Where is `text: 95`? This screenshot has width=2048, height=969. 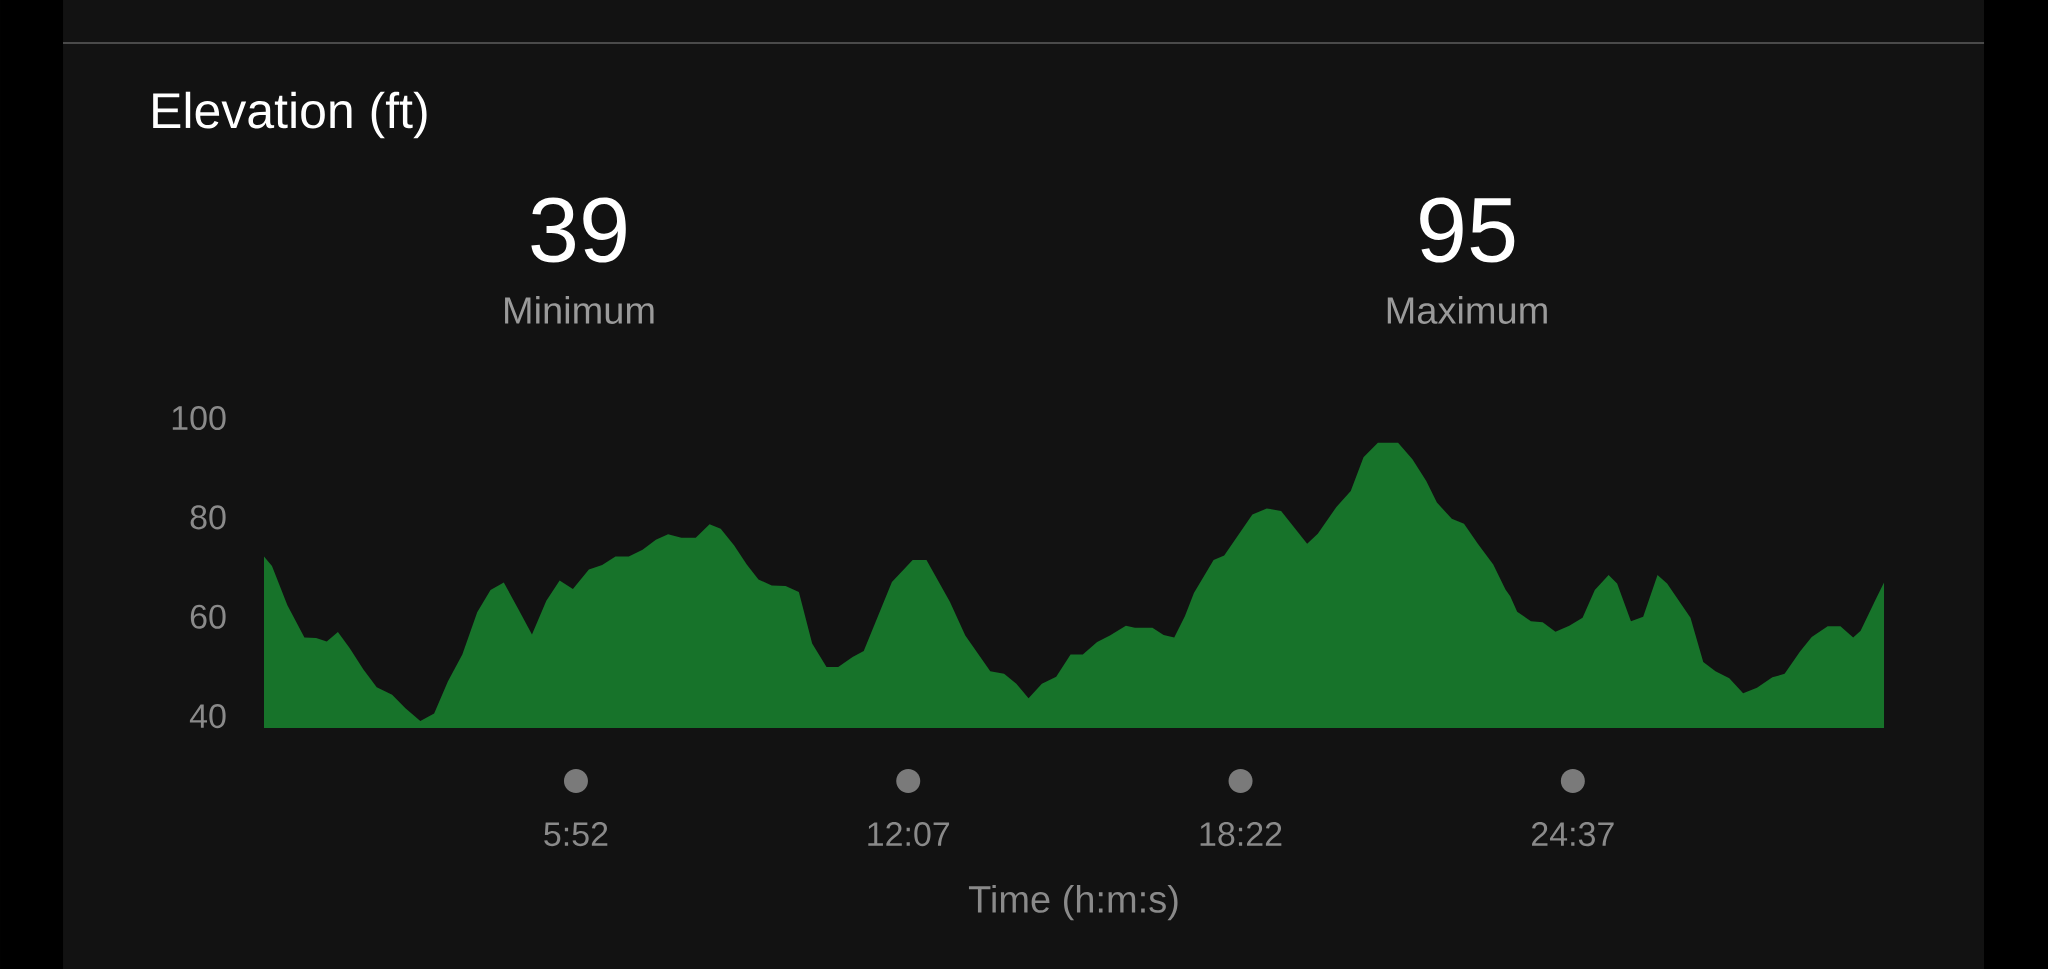
text: 95 is located at coordinates (1467, 230).